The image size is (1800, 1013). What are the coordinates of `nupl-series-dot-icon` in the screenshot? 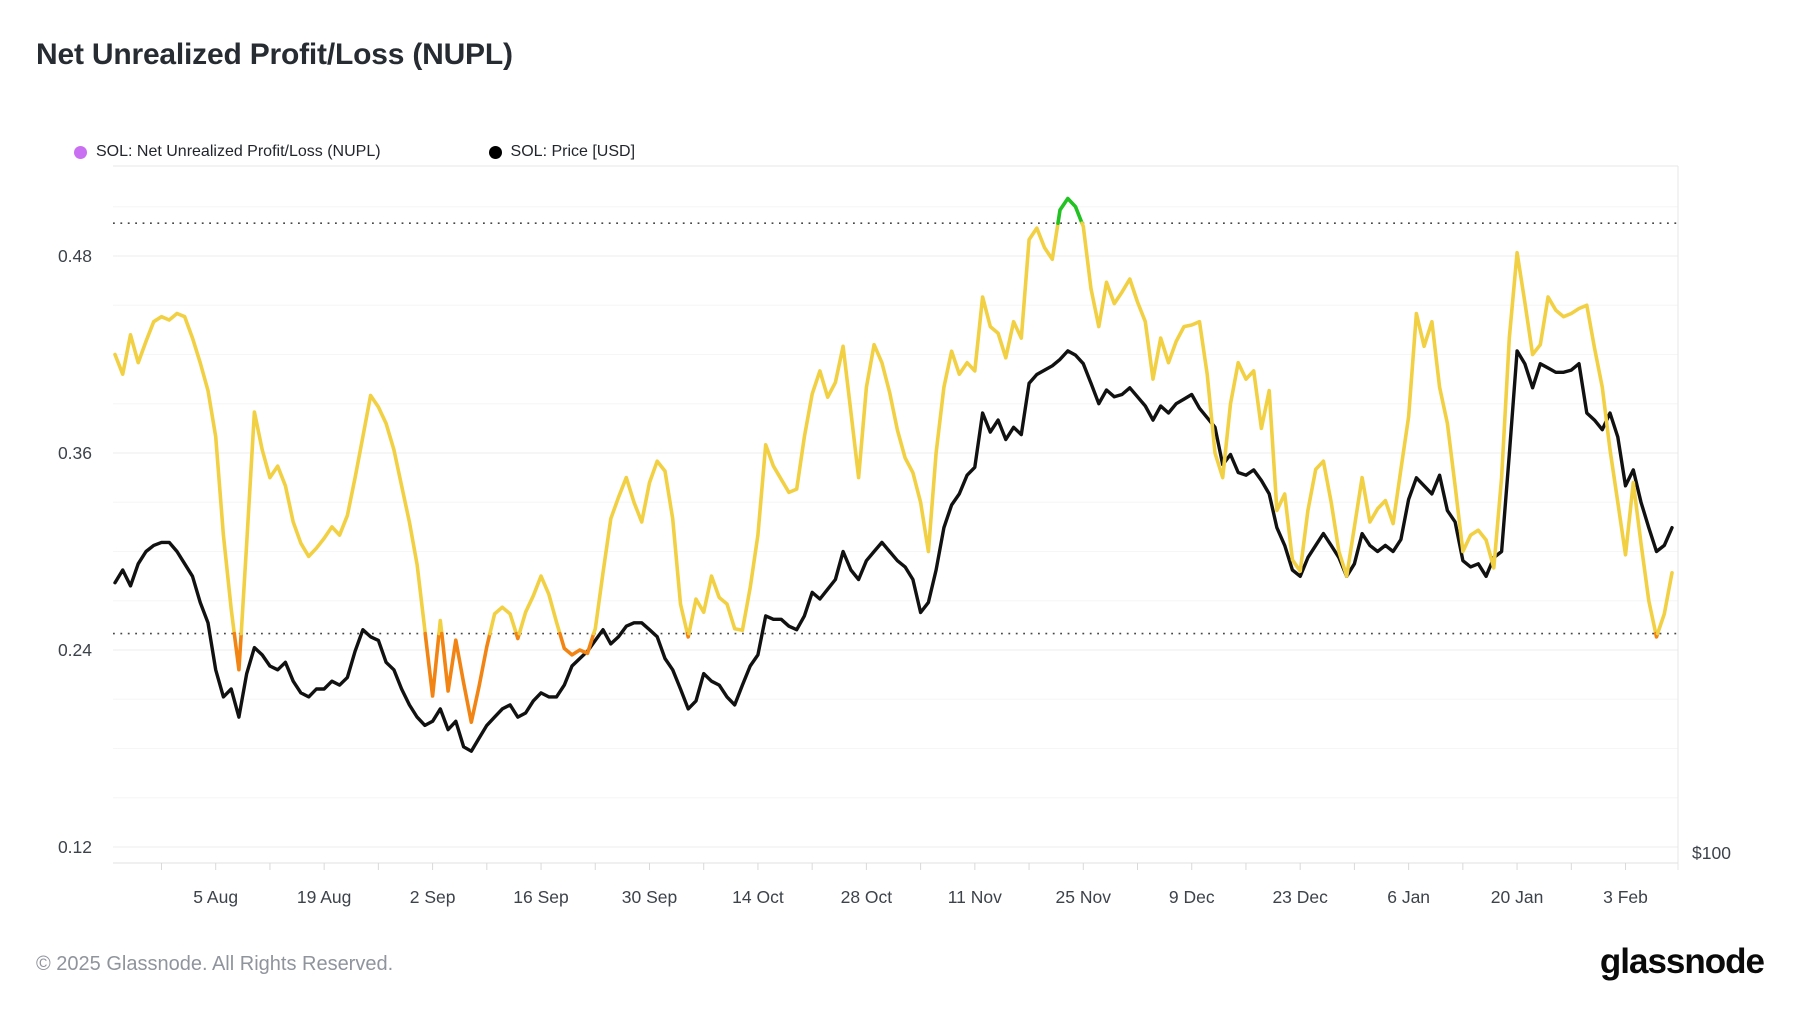 It's located at (80, 152).